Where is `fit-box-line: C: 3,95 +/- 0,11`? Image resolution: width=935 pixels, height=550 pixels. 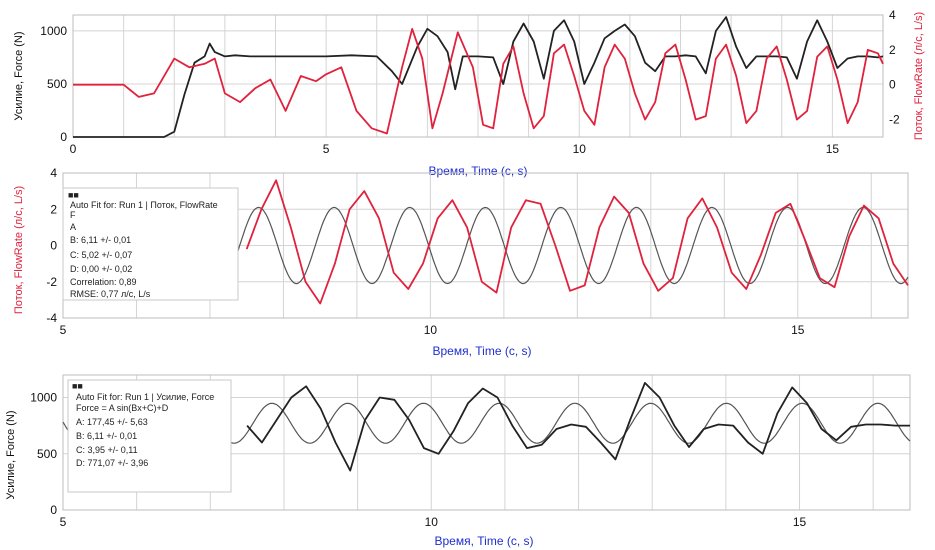
fit-box-line: C: 3,95 +/- 0,11 is located at coordinates (107, 450).